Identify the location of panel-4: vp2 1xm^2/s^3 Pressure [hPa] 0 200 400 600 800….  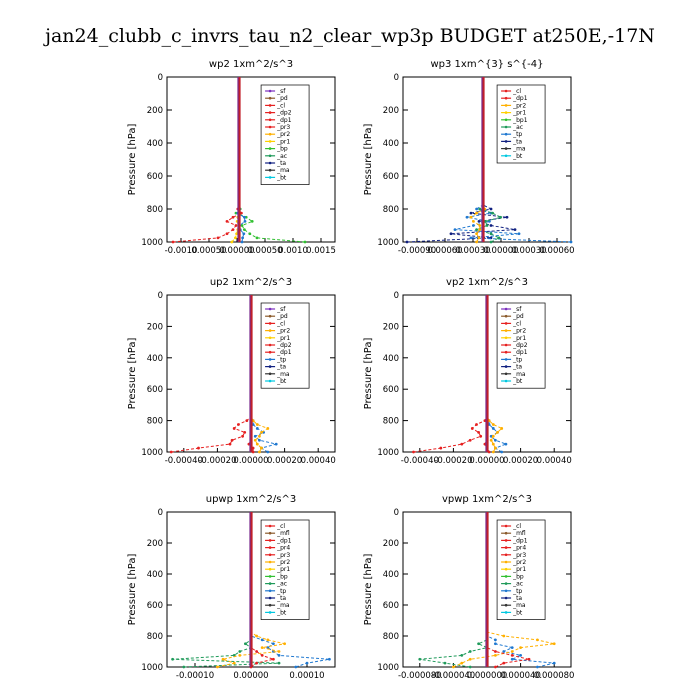
(467, 371).